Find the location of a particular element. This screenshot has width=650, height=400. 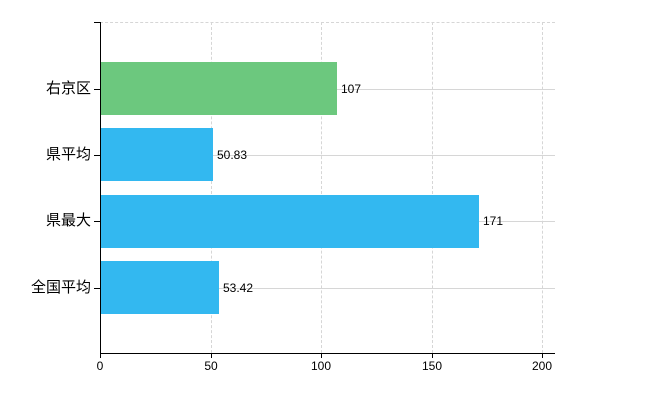

category-label: 右京区 is located at coordinates (68, 88).